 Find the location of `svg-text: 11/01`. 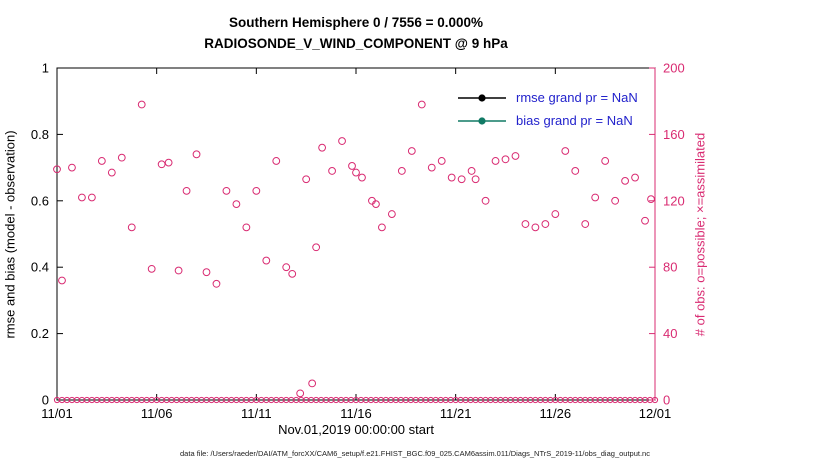

svg-text: 11/01 is located at coordinates (57, 413).